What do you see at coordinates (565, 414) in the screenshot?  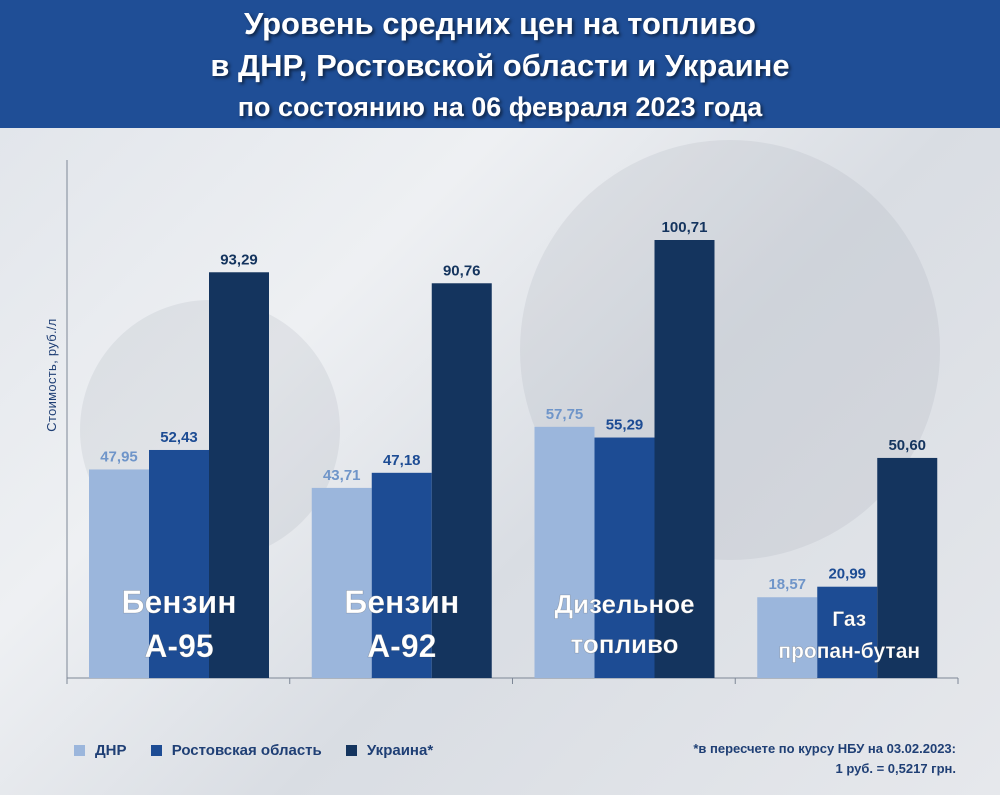 I see `data-label: 57,75` at bounding box center [565, 414].